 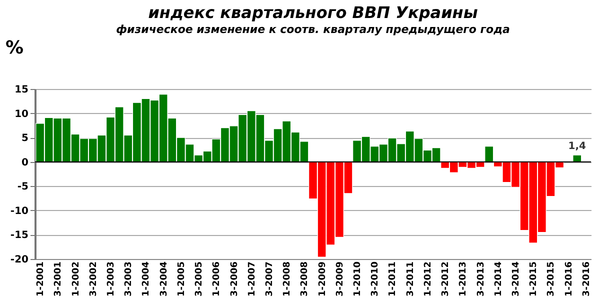 What do you see at coordinates (129, 279) in the screenshot?
I see `x-tick-label: 3-2003` at bounding box center [129, 279].